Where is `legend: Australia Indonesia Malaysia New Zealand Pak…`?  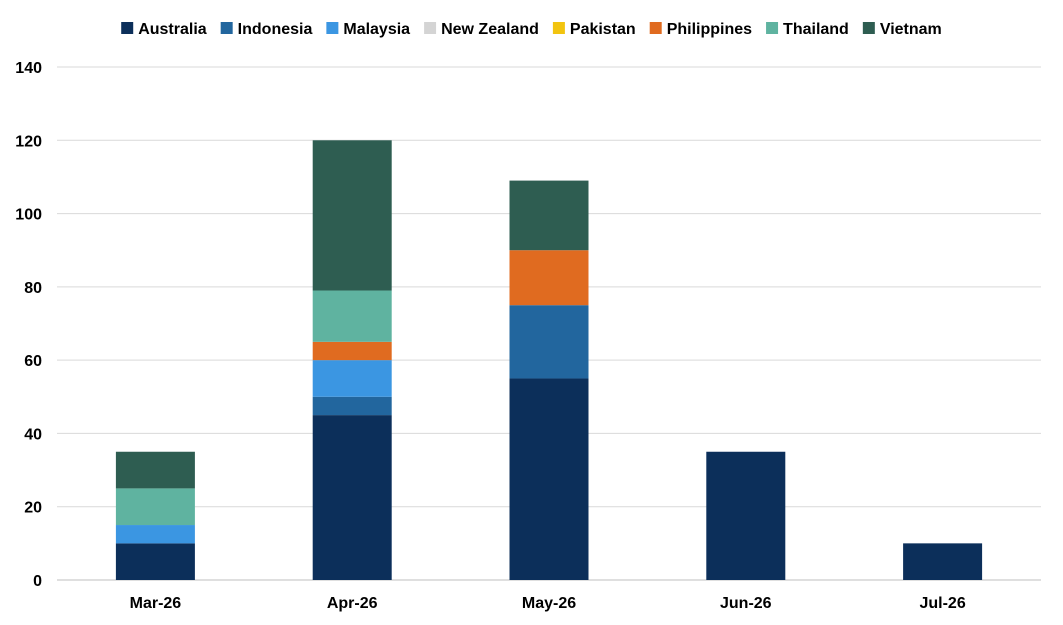 legend: Australia Indonesia Malaysia New Zealand Pak… is located at coordinates (531, 29).